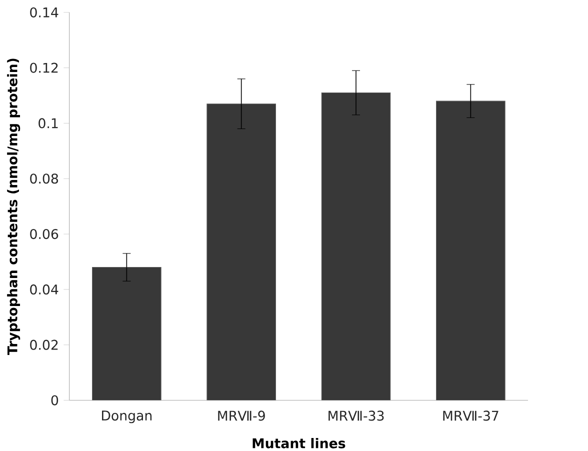 Image resolution: width=588 pixels, height=451 pixels. What do you see at coordinates (470, 415) in the screenshot?
I see `x-tick-label: MRⅦ-37` at bounding box center [470, 415].